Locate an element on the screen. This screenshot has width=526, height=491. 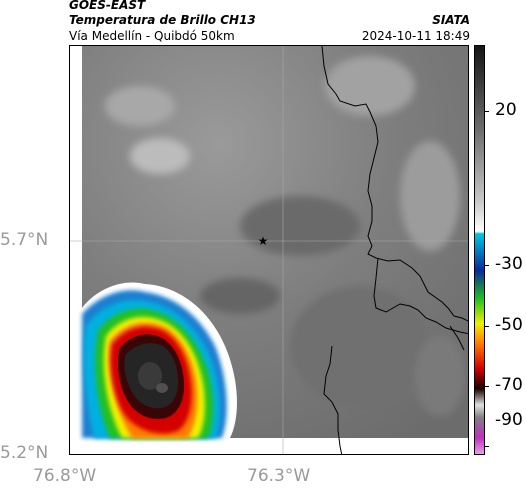
datetime-label: 2024-10-11 18:49 is located at coordinates (415, 36).